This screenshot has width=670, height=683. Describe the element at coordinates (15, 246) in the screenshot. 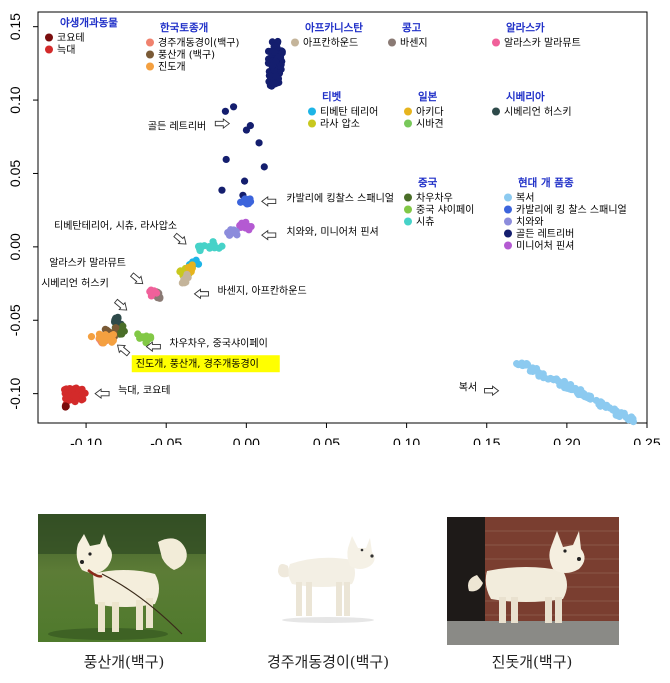

I see `y-tick-label: 0.00` at that location.